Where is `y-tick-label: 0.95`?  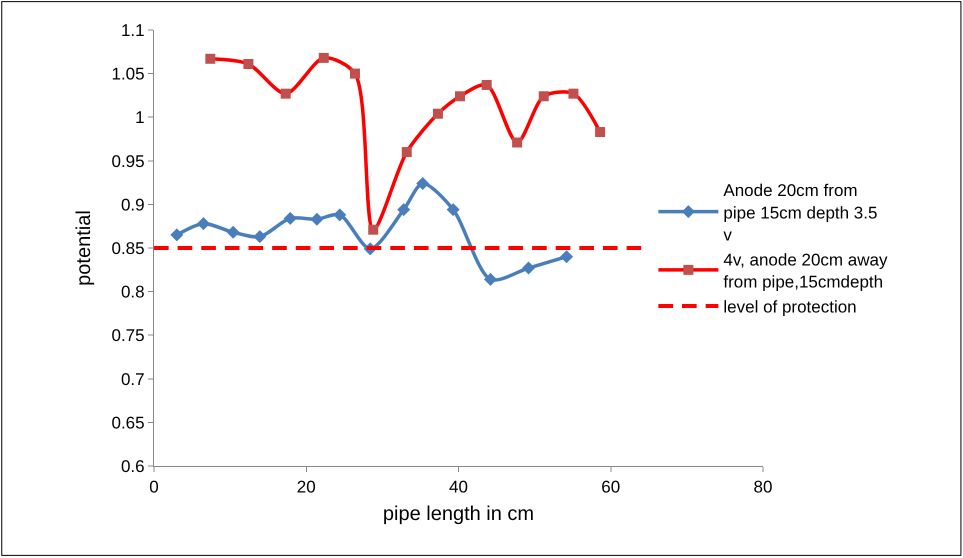
y-tick-label: 0.95 is located at coordinates (128, 161).